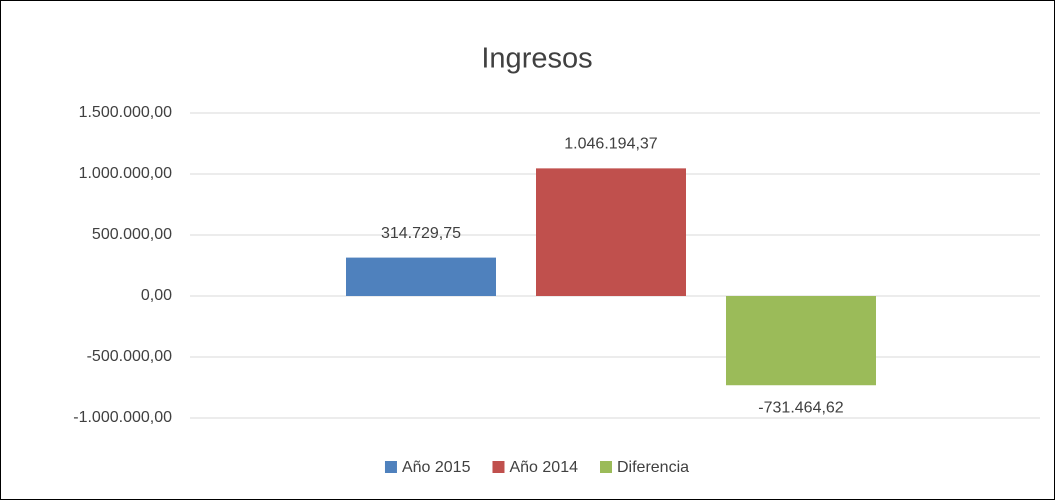  What do you see at coordinates (611, 144) in the screenshot?
I see `data-label: 1.046.194,37` at bounding box center [611, 144].